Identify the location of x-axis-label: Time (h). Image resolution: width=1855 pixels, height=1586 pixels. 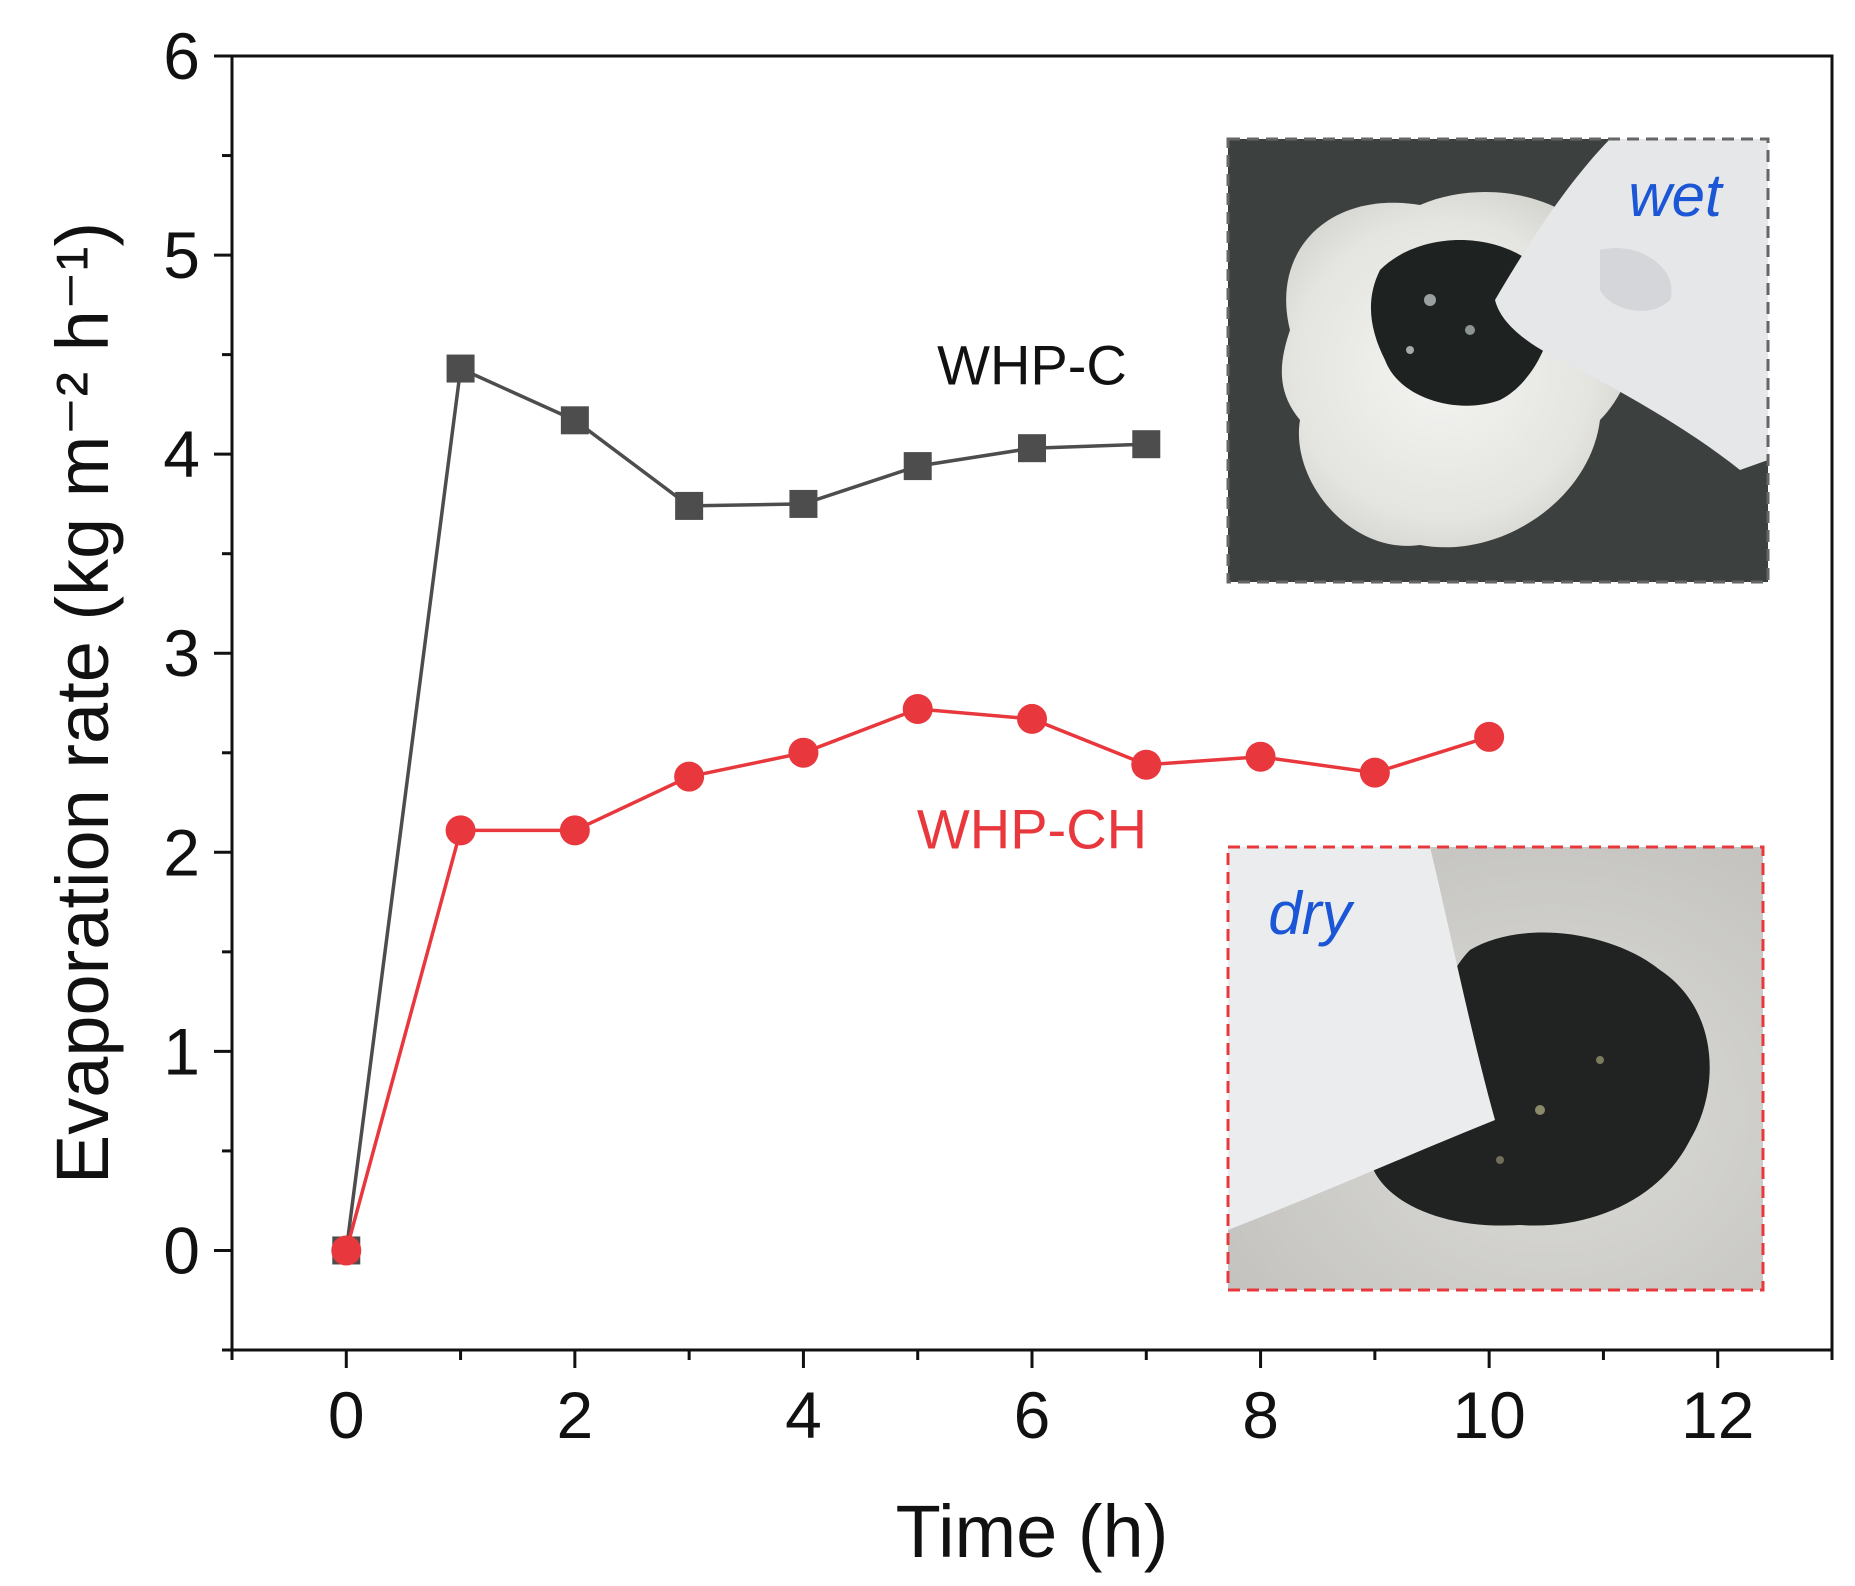
(1032, 1531).